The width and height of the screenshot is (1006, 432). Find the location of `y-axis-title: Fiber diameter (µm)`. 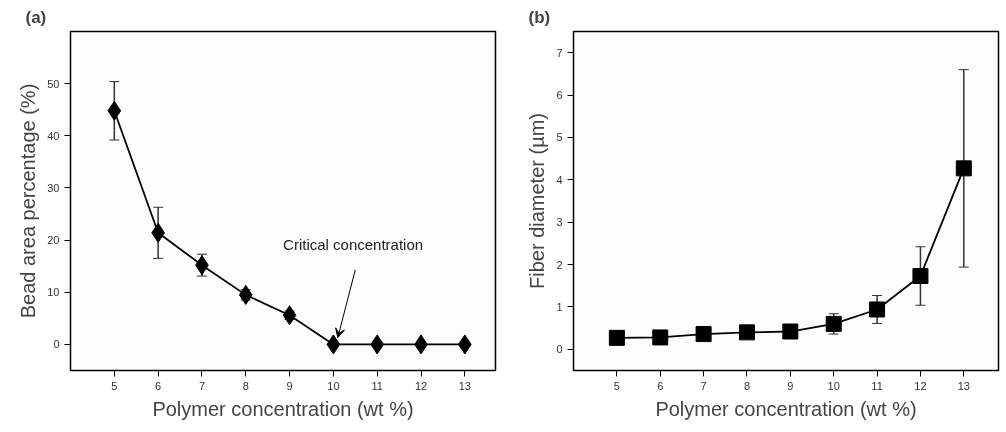

y-axis-title: Fiber diameter (µm) is located at coordinates (537, 201).